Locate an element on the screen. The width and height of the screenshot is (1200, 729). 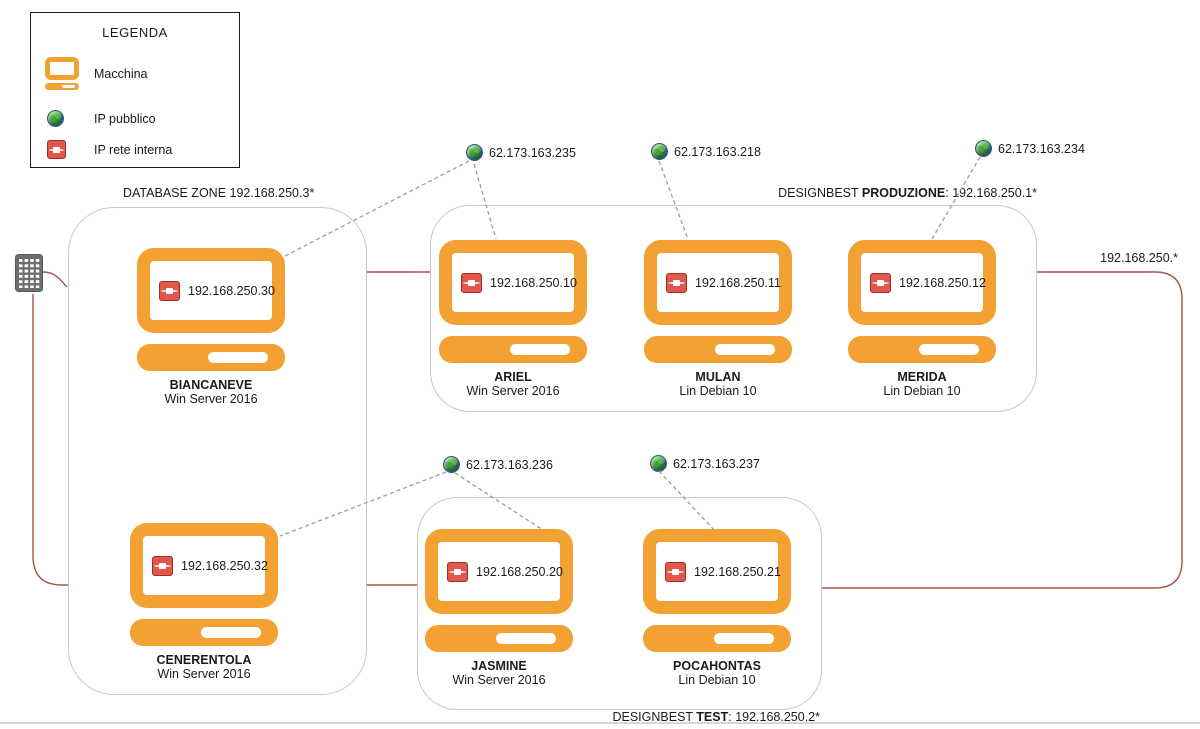
public-ip-node: 62.173.163.235 is located at coordinates (521, 152).